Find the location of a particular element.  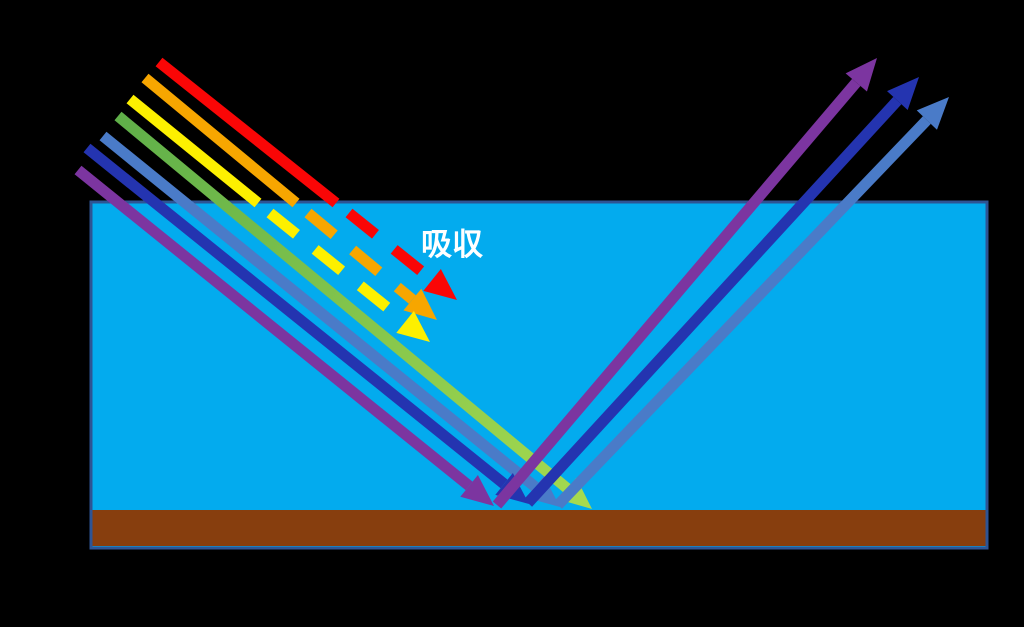

beam-dark-blue-reflected-arrowhead is located at coordinates (903, 94).